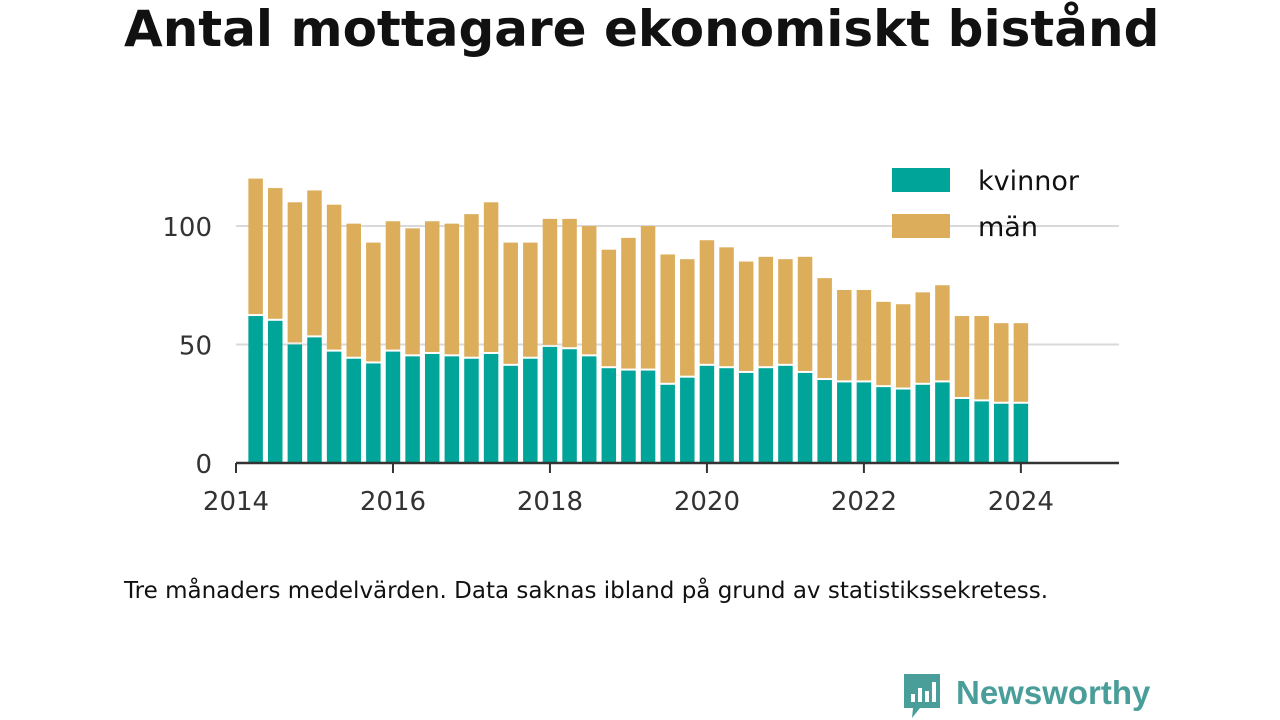 This screenshot has width=1280, height=720. Describe the element at coordinates (1029, 181) in the screenshot. I see `legend-label: kvinnor` at that location.